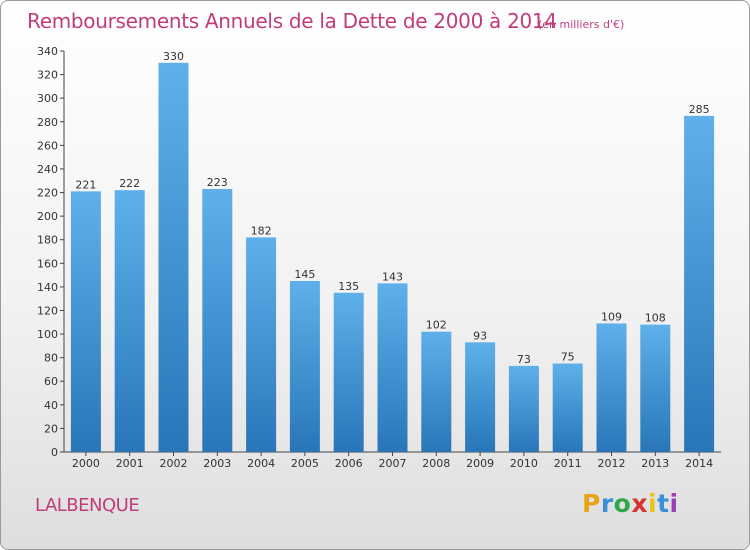 The width and height of the screenshot is (750, 550). Describe the element at coordinates (348, 286) in the screenshot. I see `data-label: 135` at that location.